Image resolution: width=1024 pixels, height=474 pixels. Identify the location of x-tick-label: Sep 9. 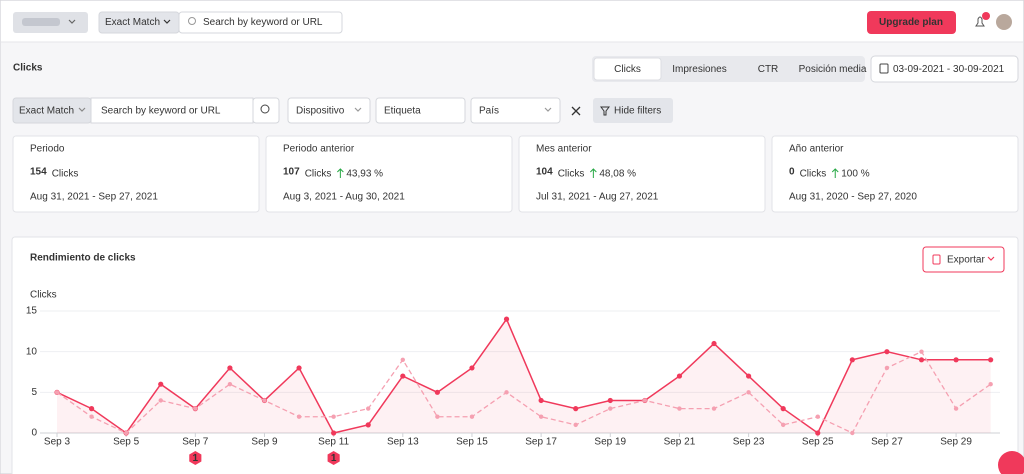
(264, 442).